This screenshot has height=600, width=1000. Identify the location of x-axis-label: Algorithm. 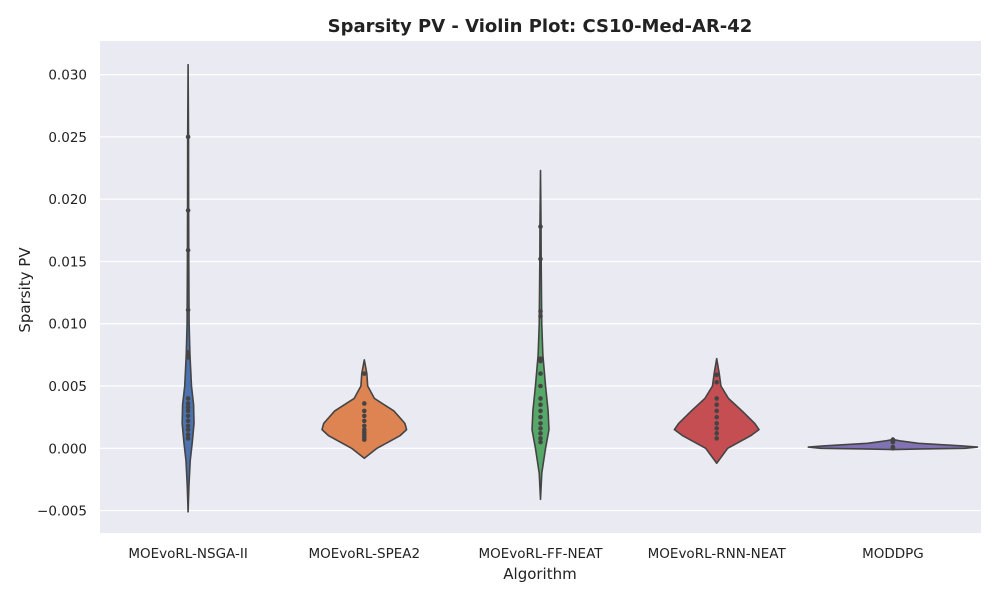
(539, 574).